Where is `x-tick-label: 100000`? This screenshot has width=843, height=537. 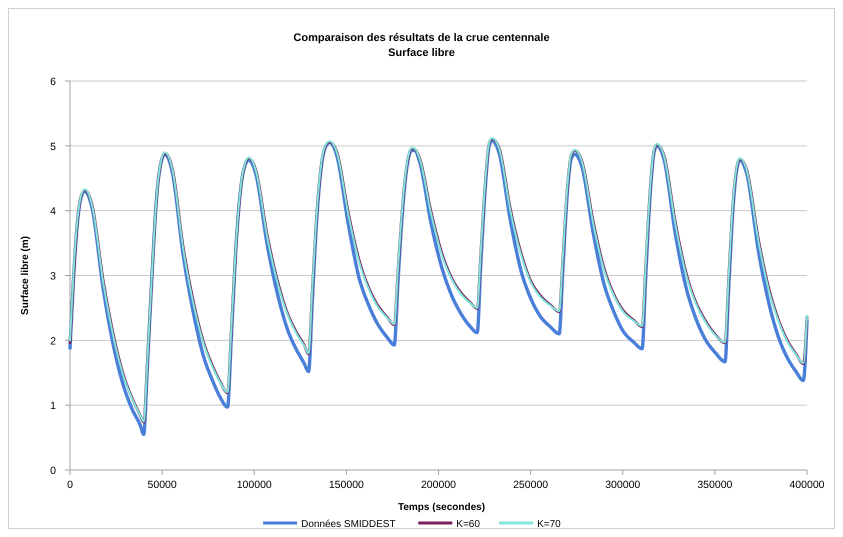 x-tick-label: 100000 is located at coordinates (254, 485).